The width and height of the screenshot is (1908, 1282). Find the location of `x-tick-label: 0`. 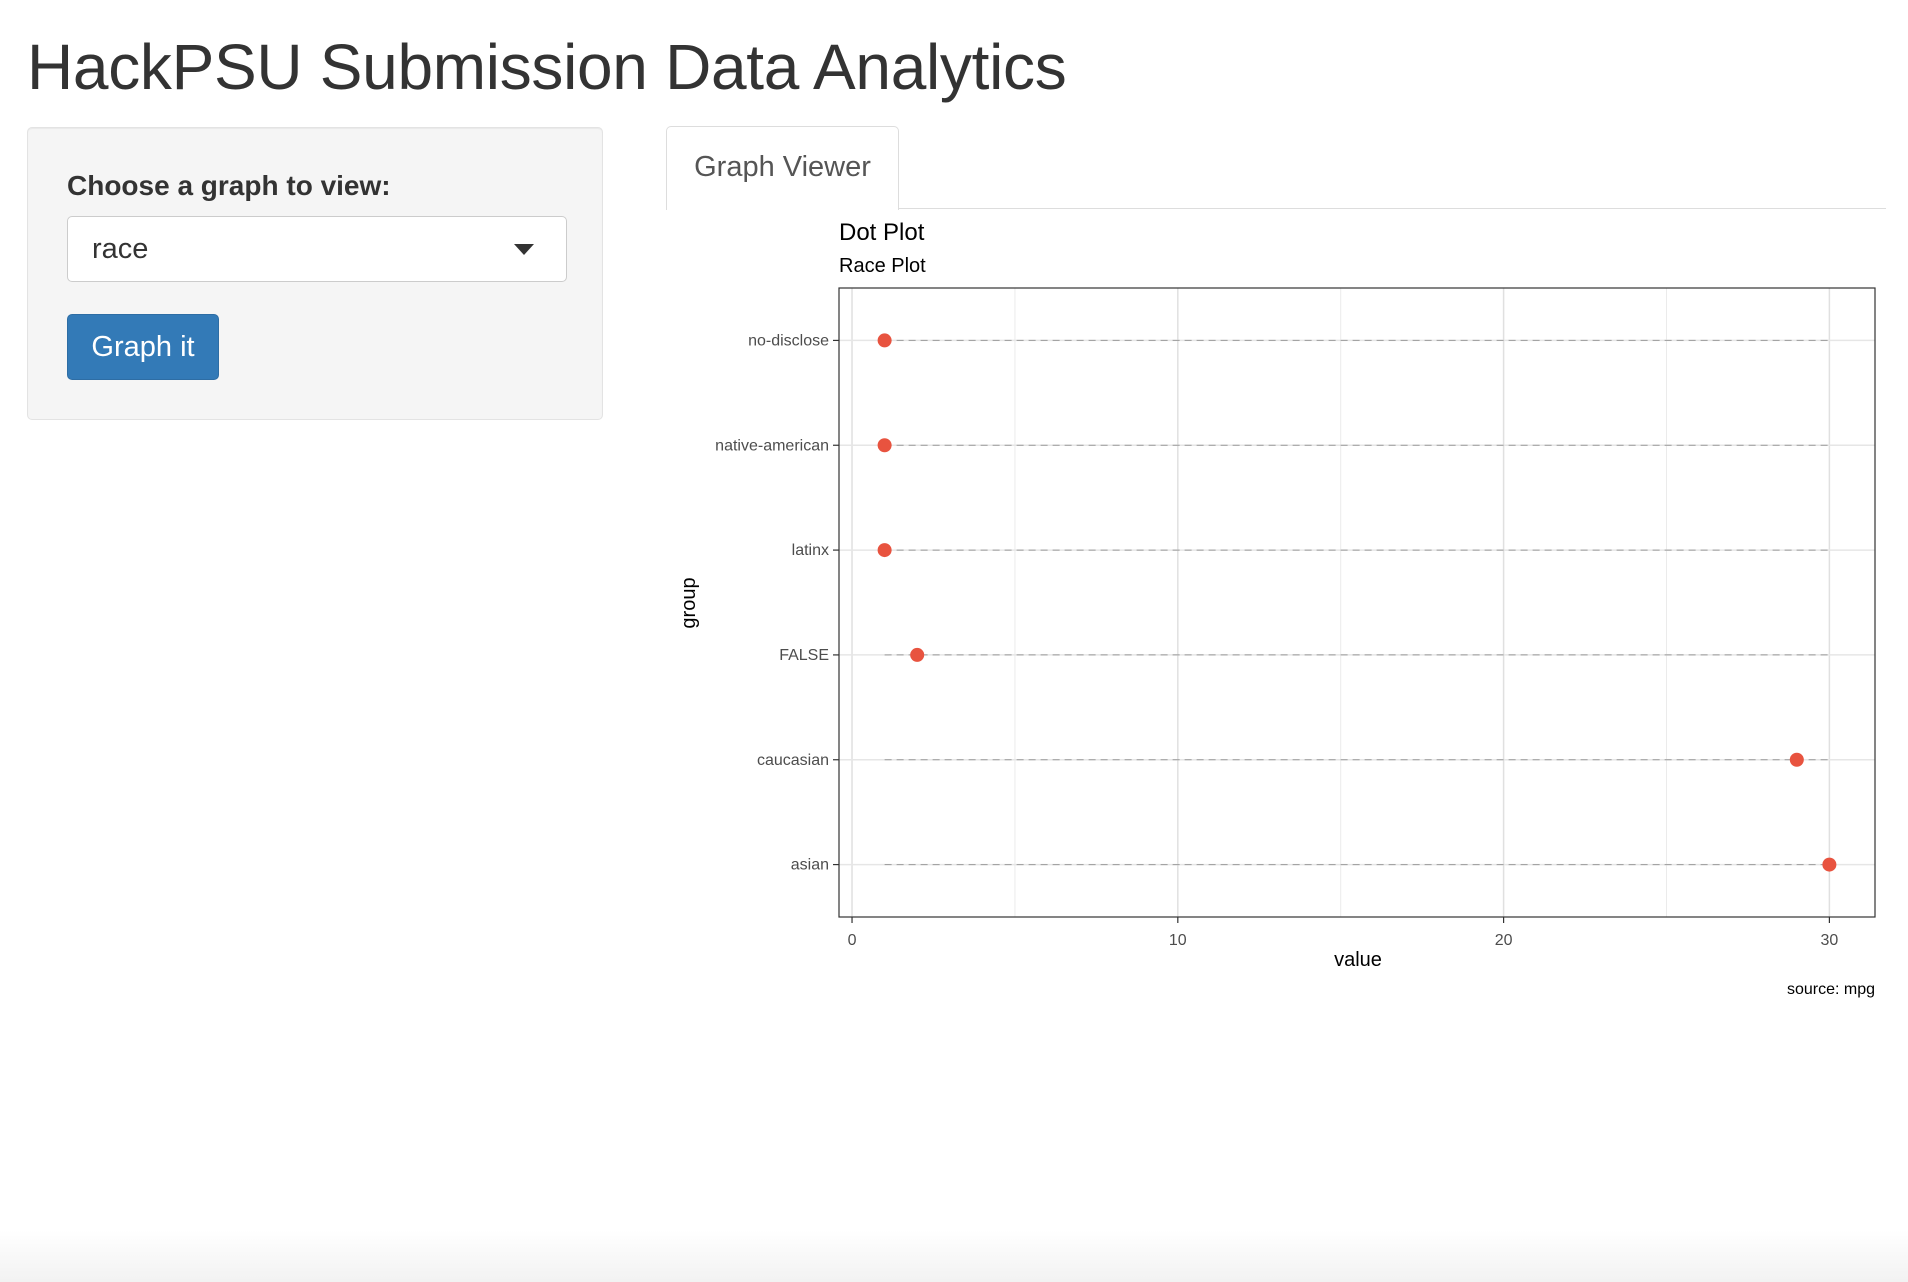

x-tick-label: 0 is located at coordinates (852, 940).